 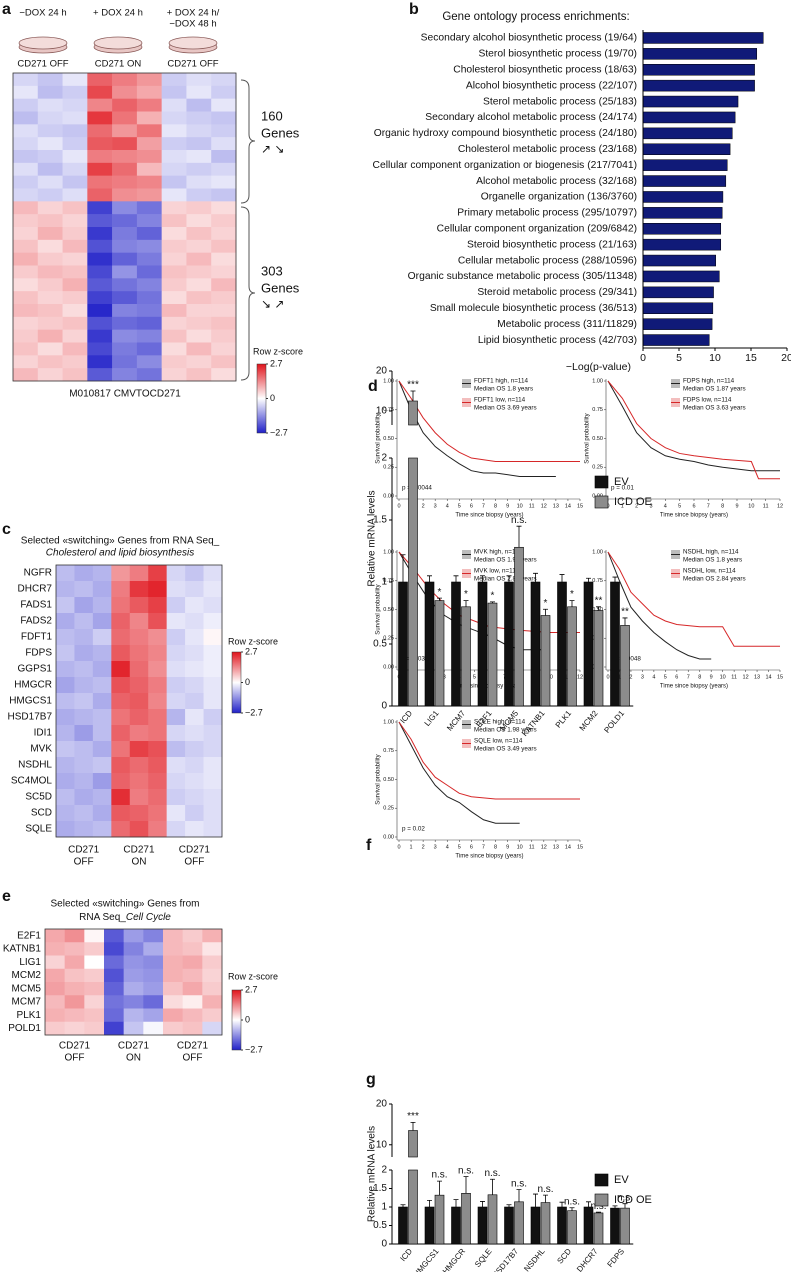 I want to click on x-tick-label: 10, so click(x=715, y=358).